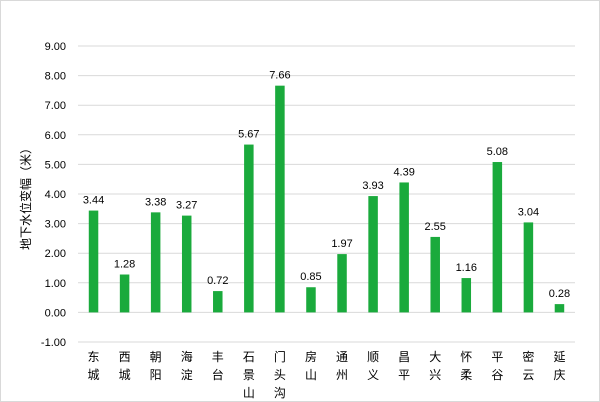 Image resolution: width=600 pixels, height=402 pixels. Describe the element at coordinates (55, 136) in the screenshot. I see `y-tick-label: 6.00` at that location.